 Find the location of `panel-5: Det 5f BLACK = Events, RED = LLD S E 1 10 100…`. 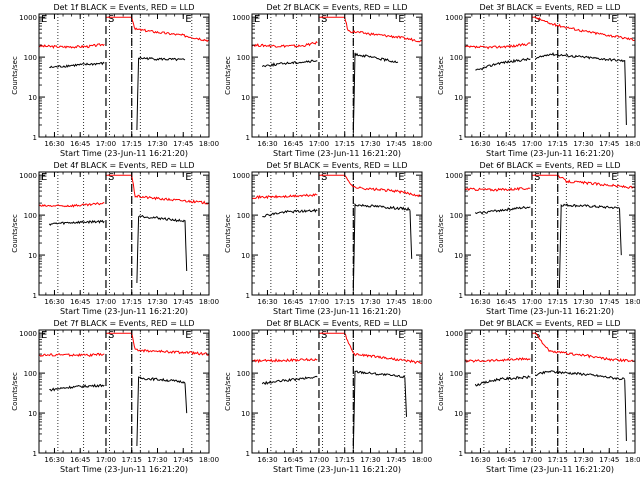

panel-5: Det 5f BLACK = Events, RED = LLD S E 1 10 100… is located at coordinates (328, 238).